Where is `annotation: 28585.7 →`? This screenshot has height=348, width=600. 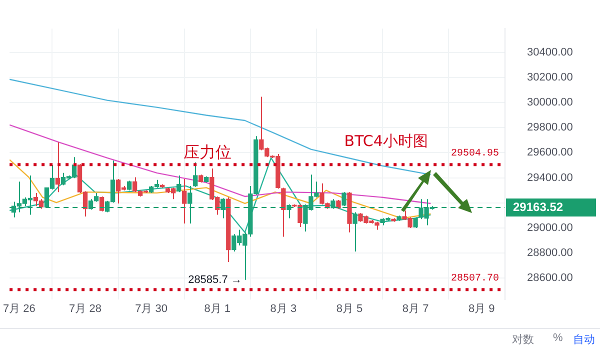
annotation: 28585.7 → is located at coordinates (215, 280).